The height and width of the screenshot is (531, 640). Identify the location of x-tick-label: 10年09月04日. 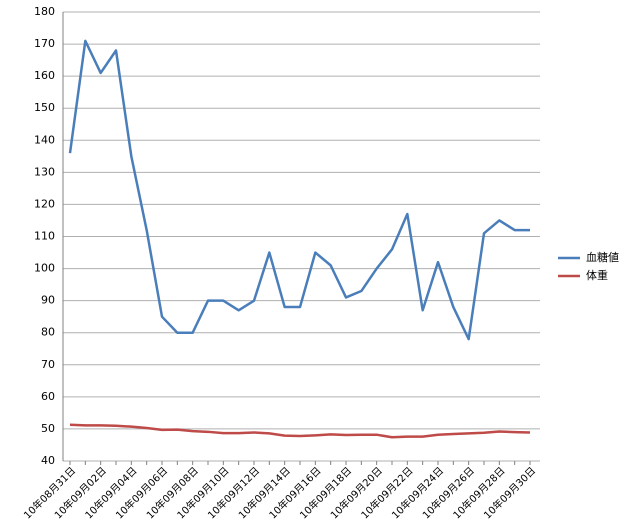
(110, 492).